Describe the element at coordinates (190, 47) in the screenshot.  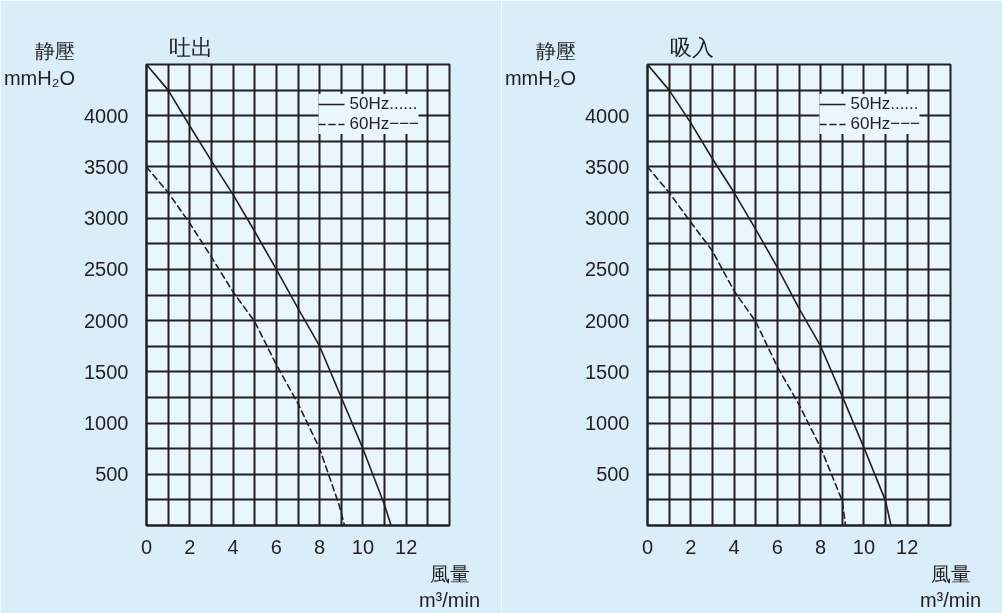
I see `chart-title: 吐出` at that location.